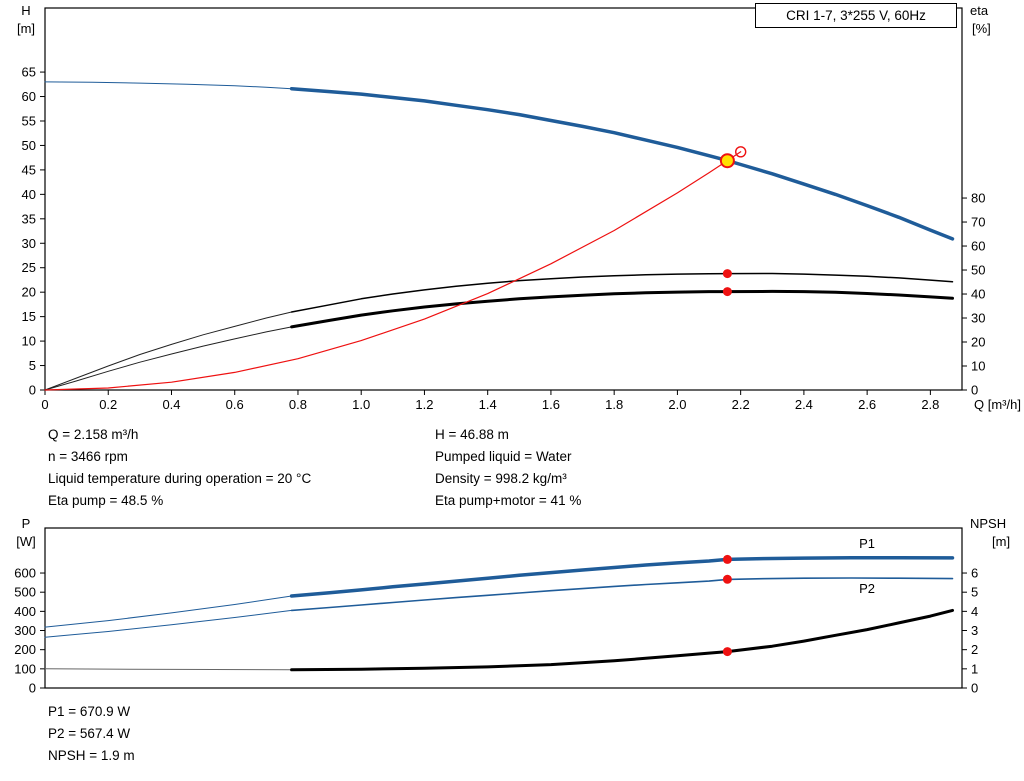 The width and height of the screenshot is (1024, 781). I want to click on eta-pump-motor-curve, so click(622, 309).